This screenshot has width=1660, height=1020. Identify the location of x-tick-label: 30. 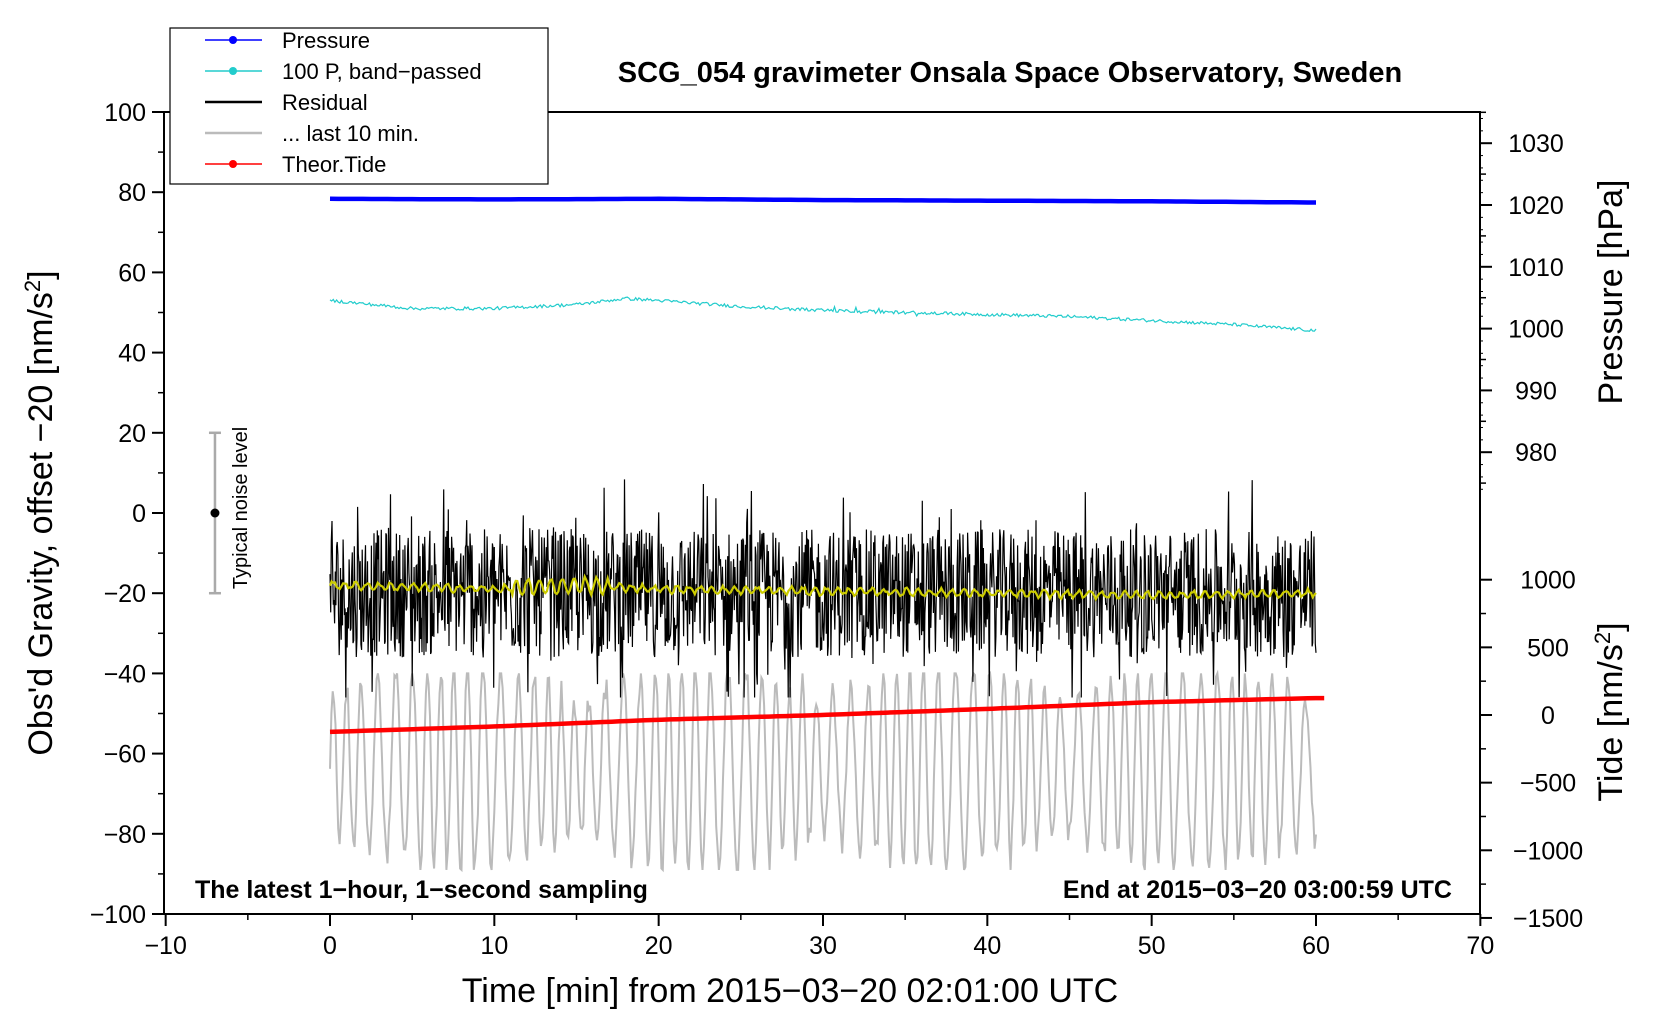
(823, 946).